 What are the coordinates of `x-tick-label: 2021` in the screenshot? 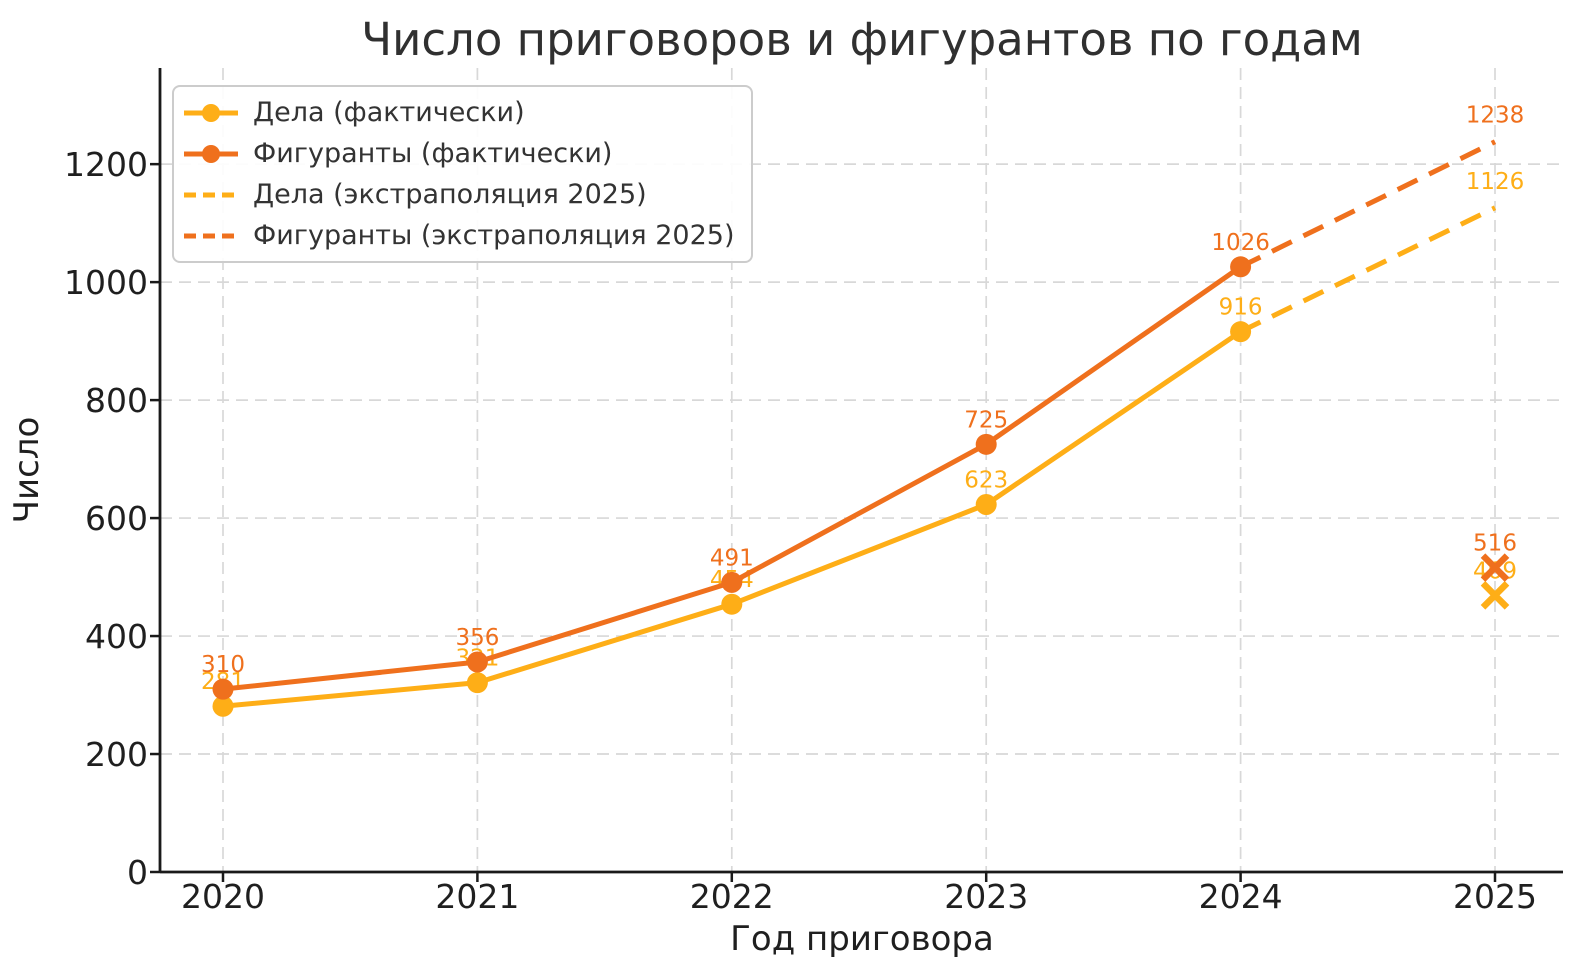 It's located at (477, 896).